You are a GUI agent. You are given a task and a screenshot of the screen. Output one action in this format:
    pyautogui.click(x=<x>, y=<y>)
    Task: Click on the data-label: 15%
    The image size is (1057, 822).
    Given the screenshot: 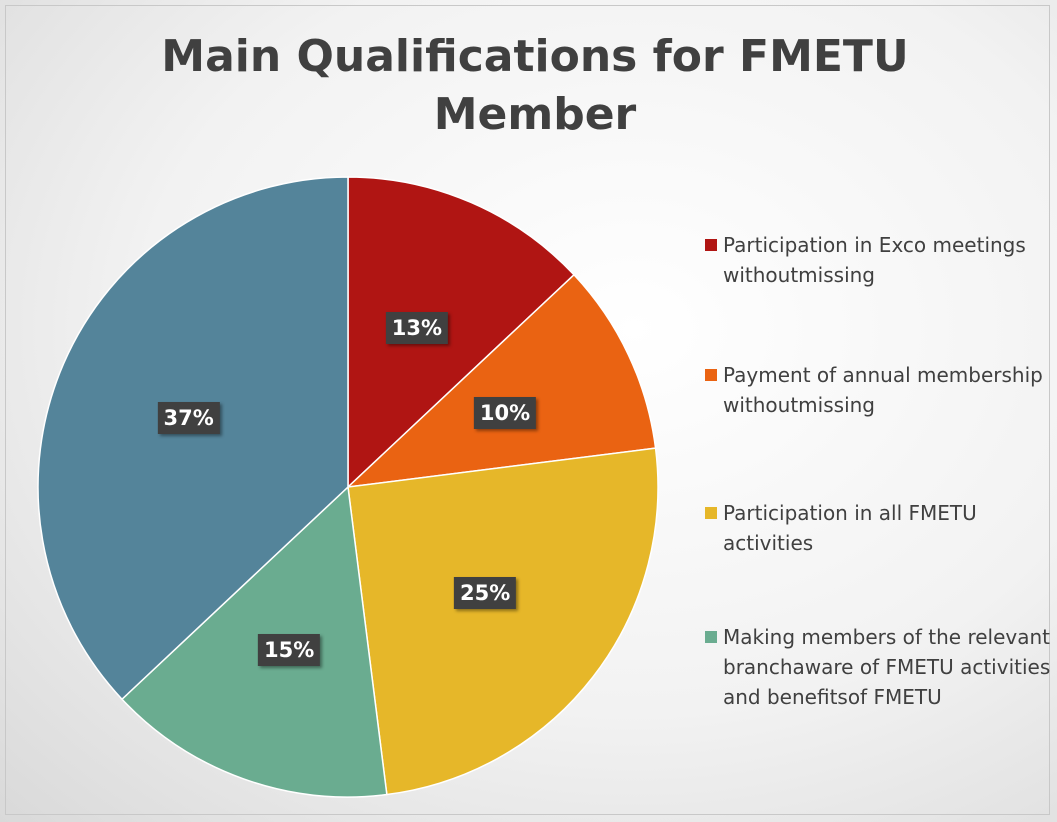 What is the action you would take?
    pyautogui.click(x=289, y=650)
    